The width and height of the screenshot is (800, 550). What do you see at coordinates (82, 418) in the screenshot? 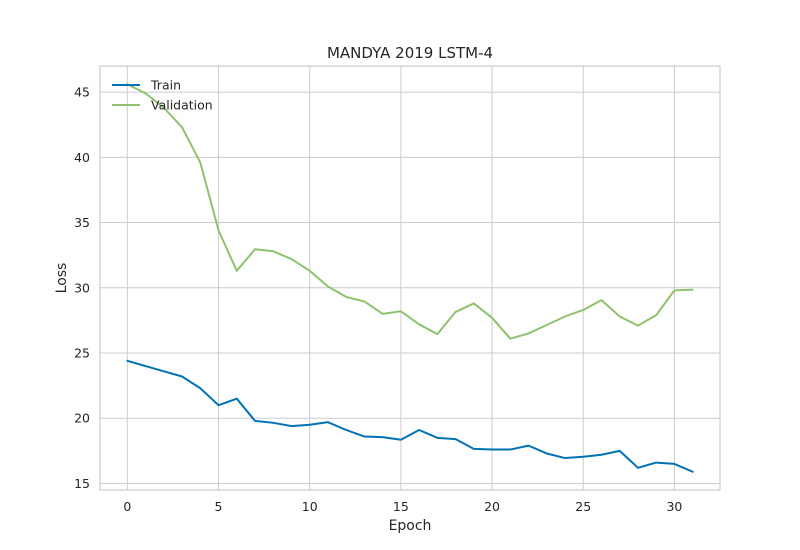
I see `y-tick-label: 20` at bounding box center [82, 418].